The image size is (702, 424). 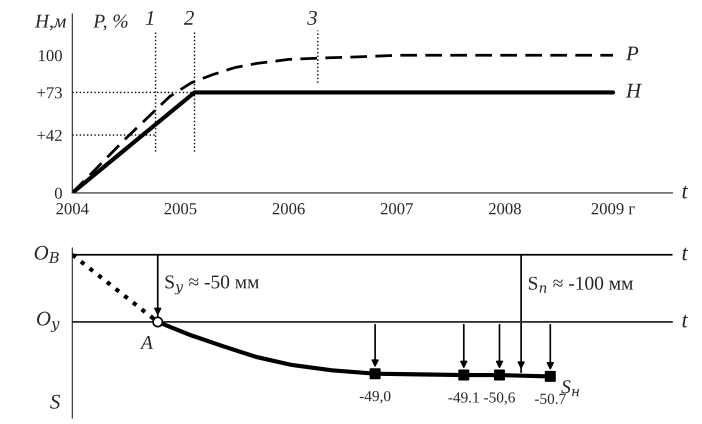 What do you see at coordinates (504, 208) in the screenshot?
I see `x-tick-label: 2008` at bounding box center [504, 208].